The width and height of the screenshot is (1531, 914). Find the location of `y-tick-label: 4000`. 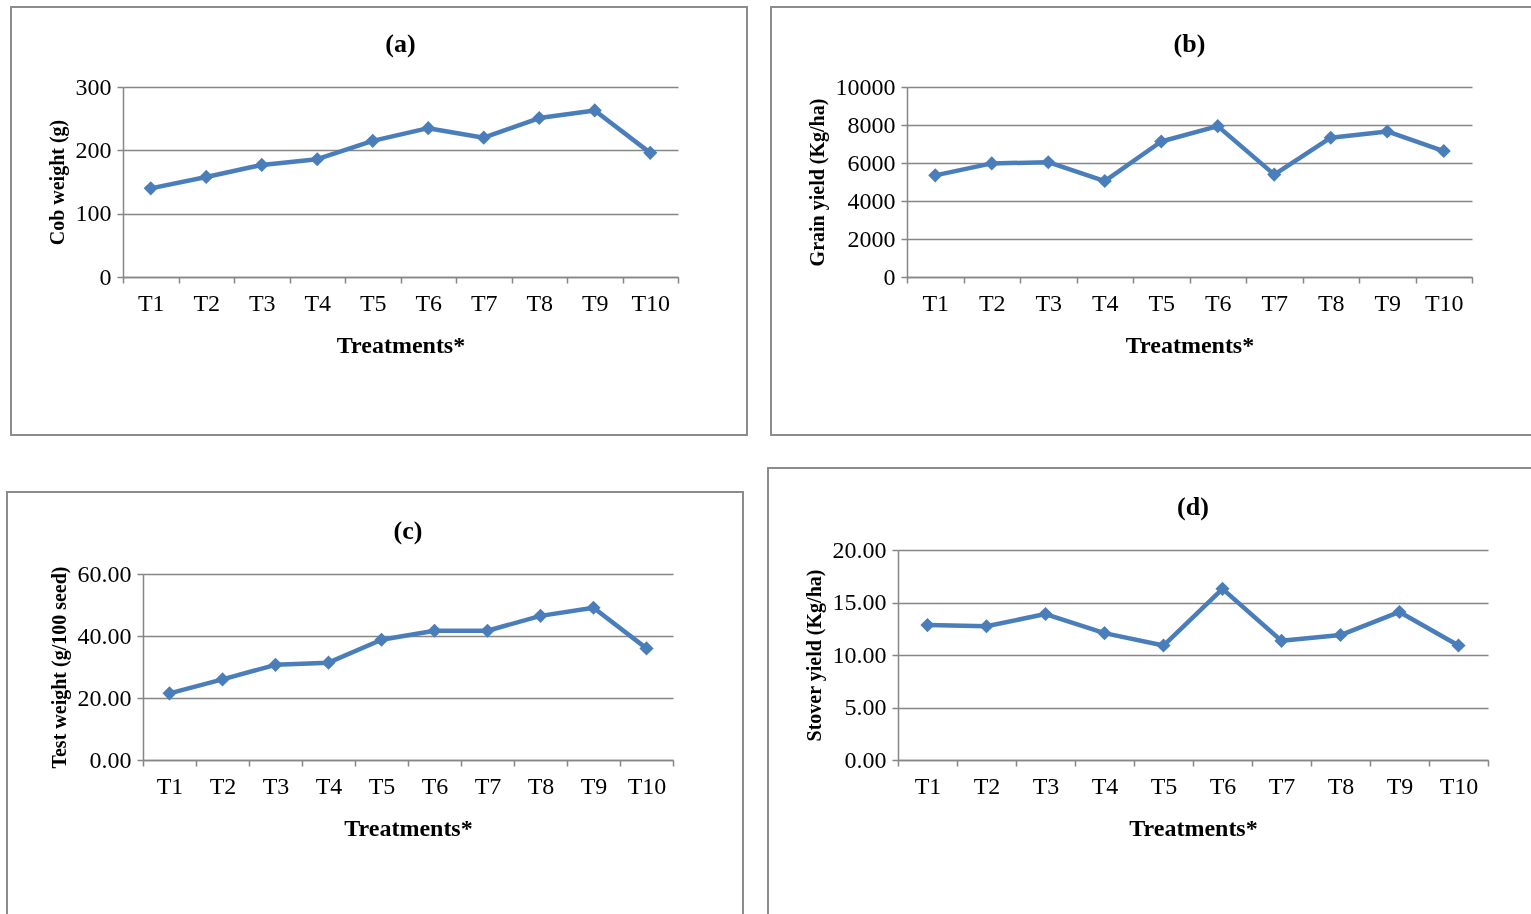

y-tick-label: 4000 is located at coordinates (871, 200).